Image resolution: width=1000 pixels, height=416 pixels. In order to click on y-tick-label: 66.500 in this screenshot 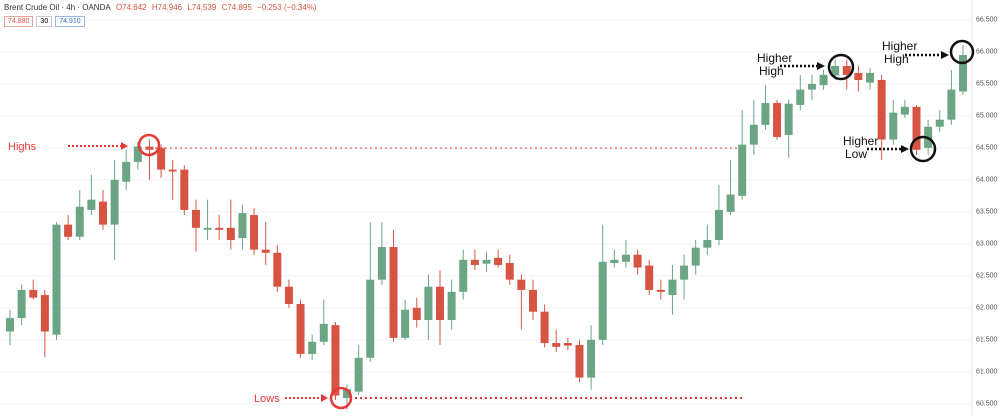, I will do `click(987, 20)`.